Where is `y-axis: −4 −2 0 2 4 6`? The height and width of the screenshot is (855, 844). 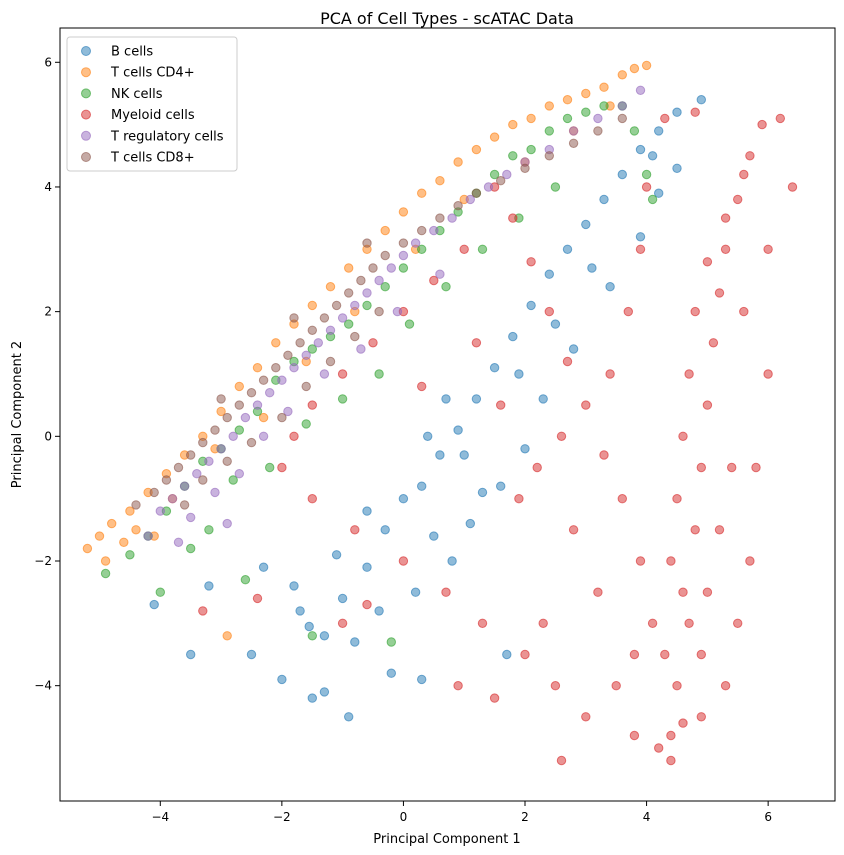
y-axis: −4 −2 0 2 4 6 is located at coordinates (47, 374).